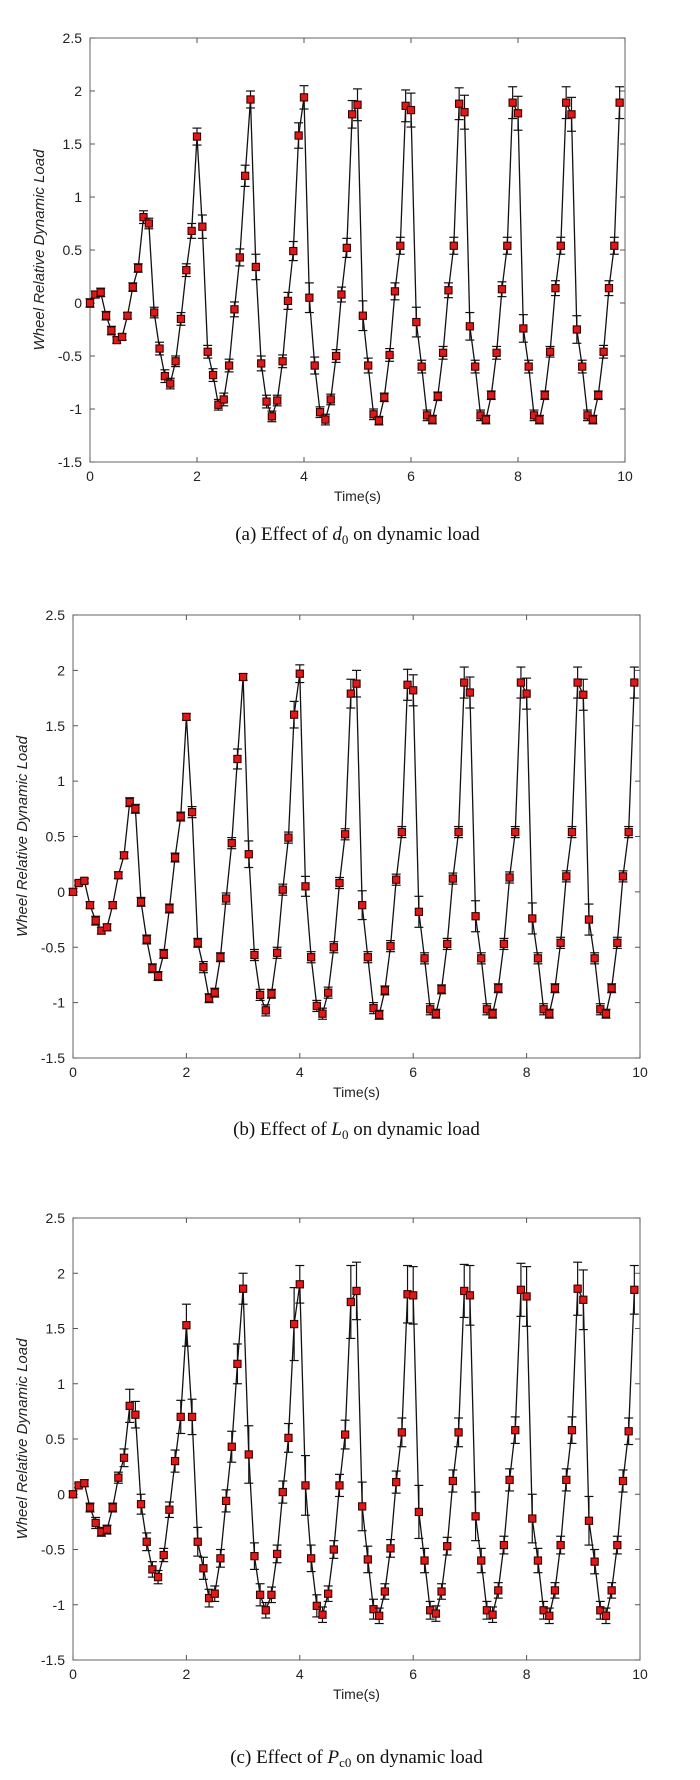 Image resolution: width=700 pixels, height=1780 pixels. Describe the element at coordinates (56, 1218) in the screenshot. I see `y-tick-label: 2.5` at that location.